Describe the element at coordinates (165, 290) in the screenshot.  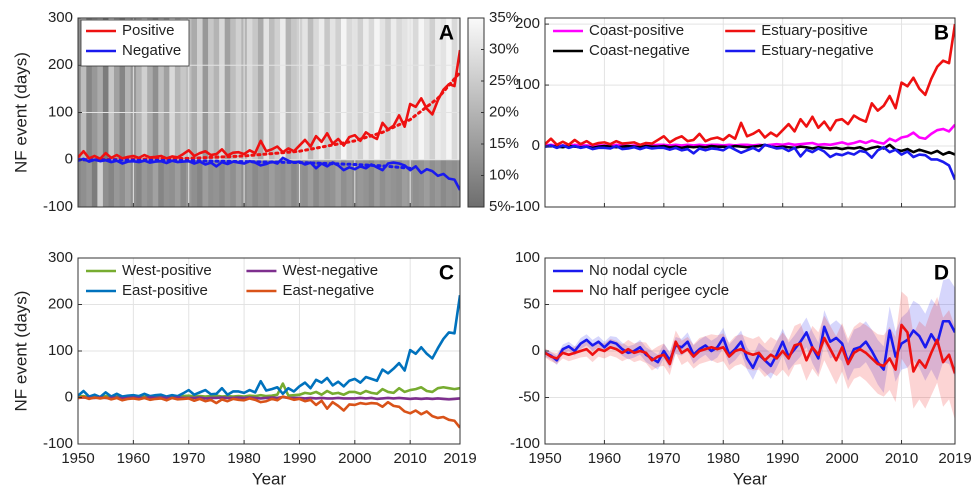
I see `legend-label: East-positive` at that location.